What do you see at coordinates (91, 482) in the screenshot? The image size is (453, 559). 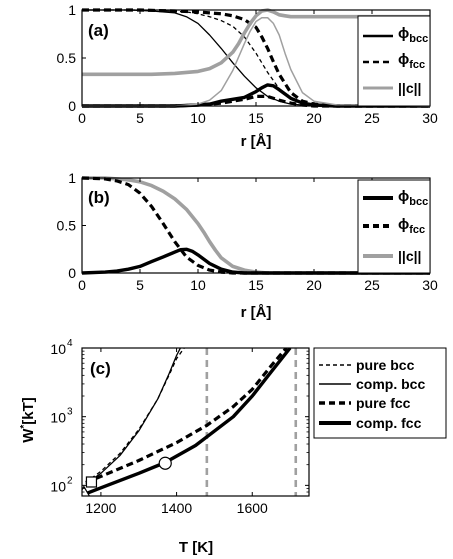 I see `marker-square` at bounding box center [91, 482].